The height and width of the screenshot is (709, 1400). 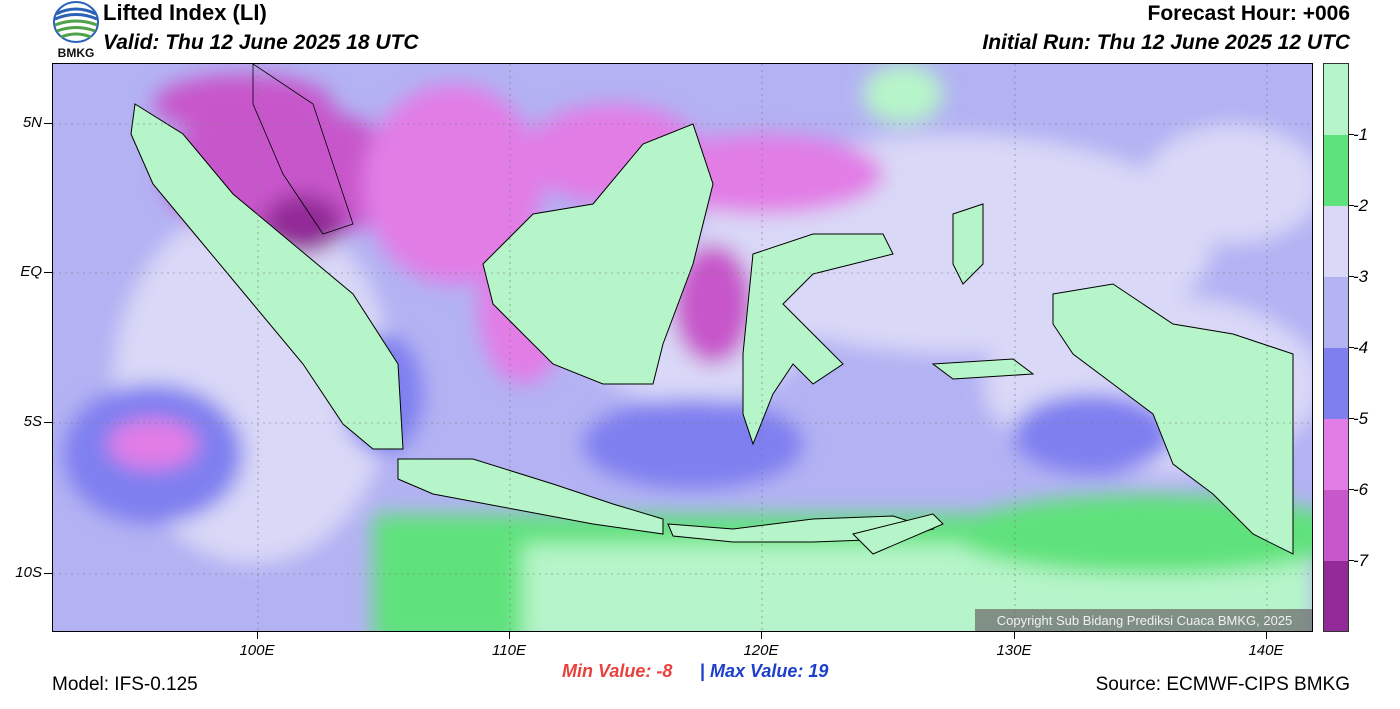 What do you see at coordinates (983, 369) in the screenshot?
I see `seram` at bounding box center [983, 369].